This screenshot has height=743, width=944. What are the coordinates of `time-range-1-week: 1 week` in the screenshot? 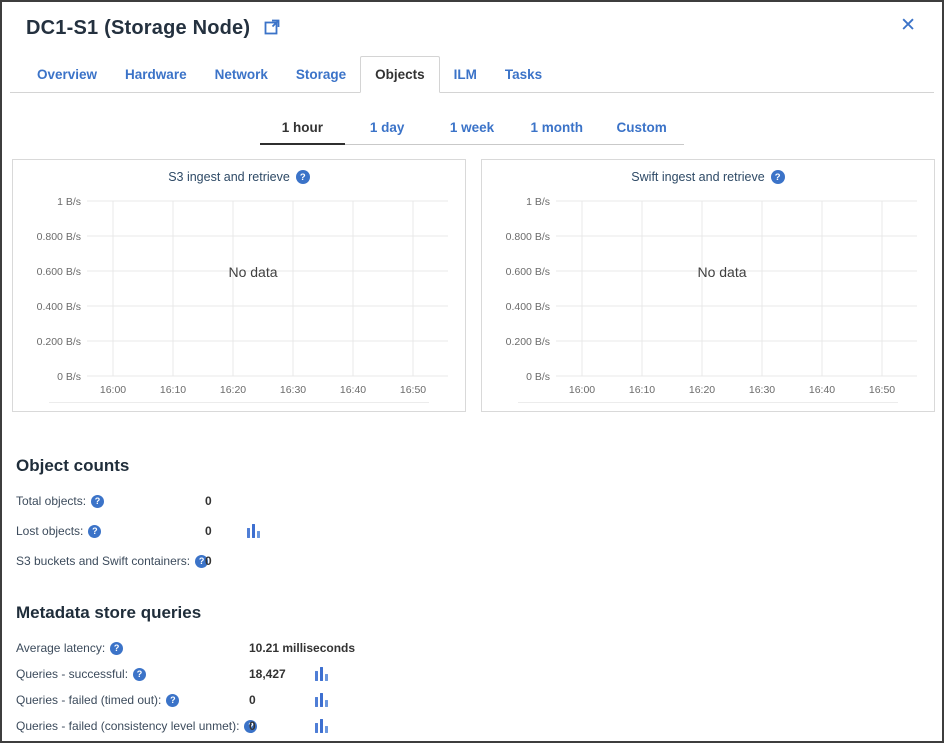 It's located at (472, 127).